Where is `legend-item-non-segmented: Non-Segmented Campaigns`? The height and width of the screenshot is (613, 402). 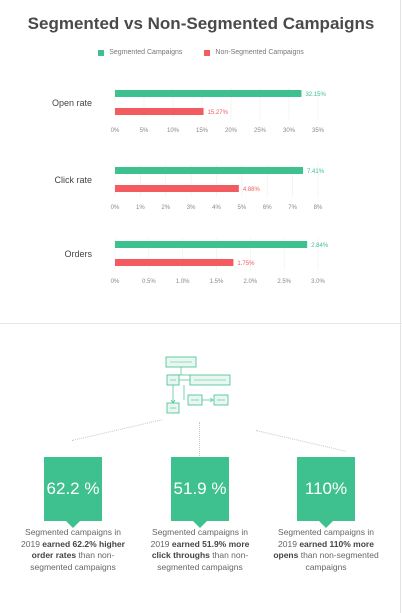 legend-item-non-segmented: Non-Segmented Campaigns is located at coordinates (254, 52).